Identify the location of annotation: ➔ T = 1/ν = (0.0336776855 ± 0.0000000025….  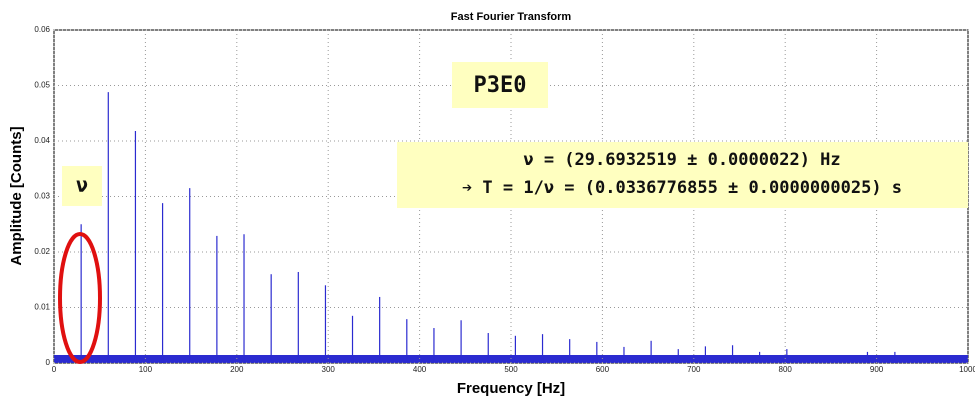
(682, 188).